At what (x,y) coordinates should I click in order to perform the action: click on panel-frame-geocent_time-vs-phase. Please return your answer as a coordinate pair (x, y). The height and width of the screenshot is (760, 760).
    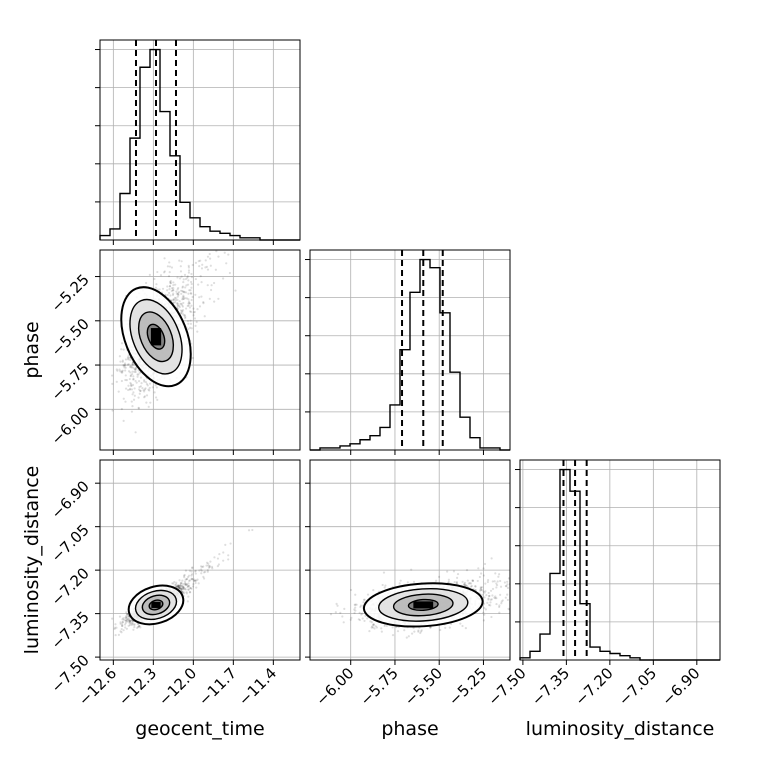
    Looking at the image, I should click on (200, 350).